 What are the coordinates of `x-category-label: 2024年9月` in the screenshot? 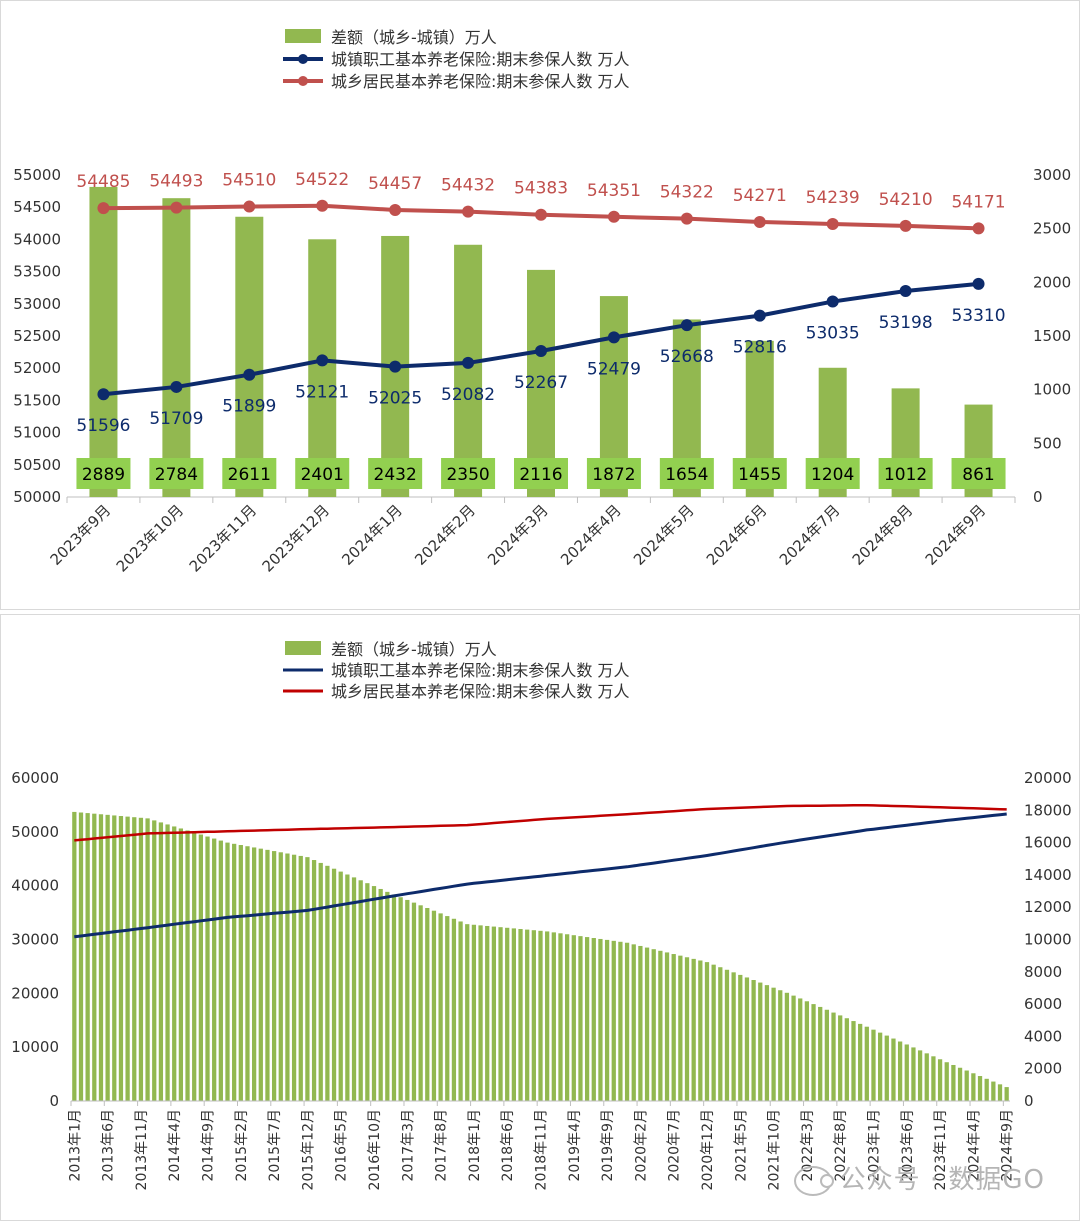 It's located at (956, 535).